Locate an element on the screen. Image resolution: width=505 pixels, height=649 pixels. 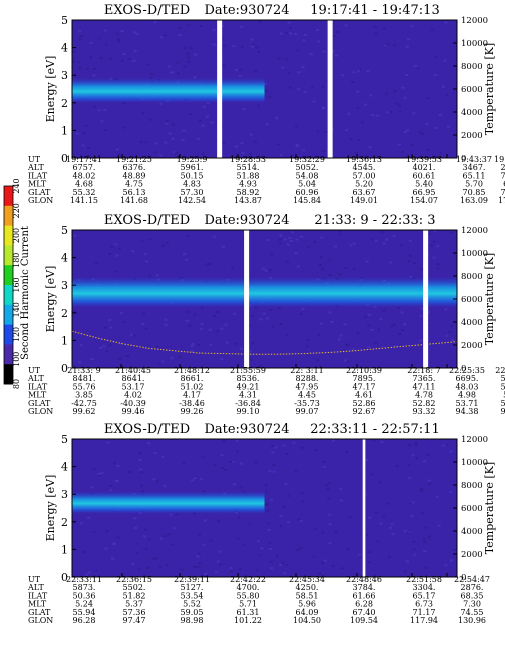
orbit-cell: 22:33:11 is located at coordinates (84, 579).